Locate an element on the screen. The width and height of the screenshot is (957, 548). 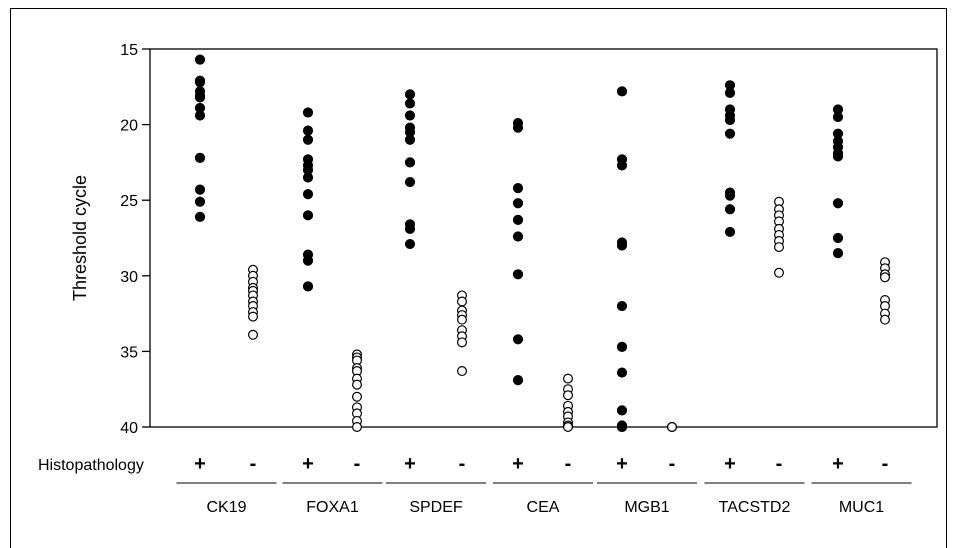
y-tick-label: 35 is located at coordinates (129, 352).